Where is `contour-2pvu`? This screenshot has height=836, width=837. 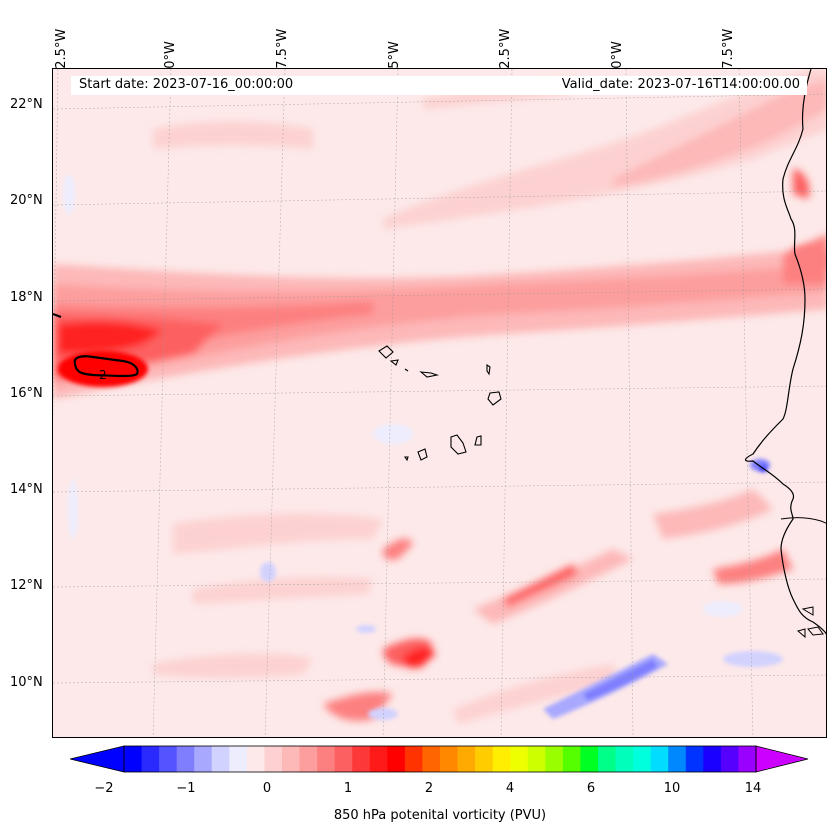 contour-2pvu is located at coordinates (106, 366).